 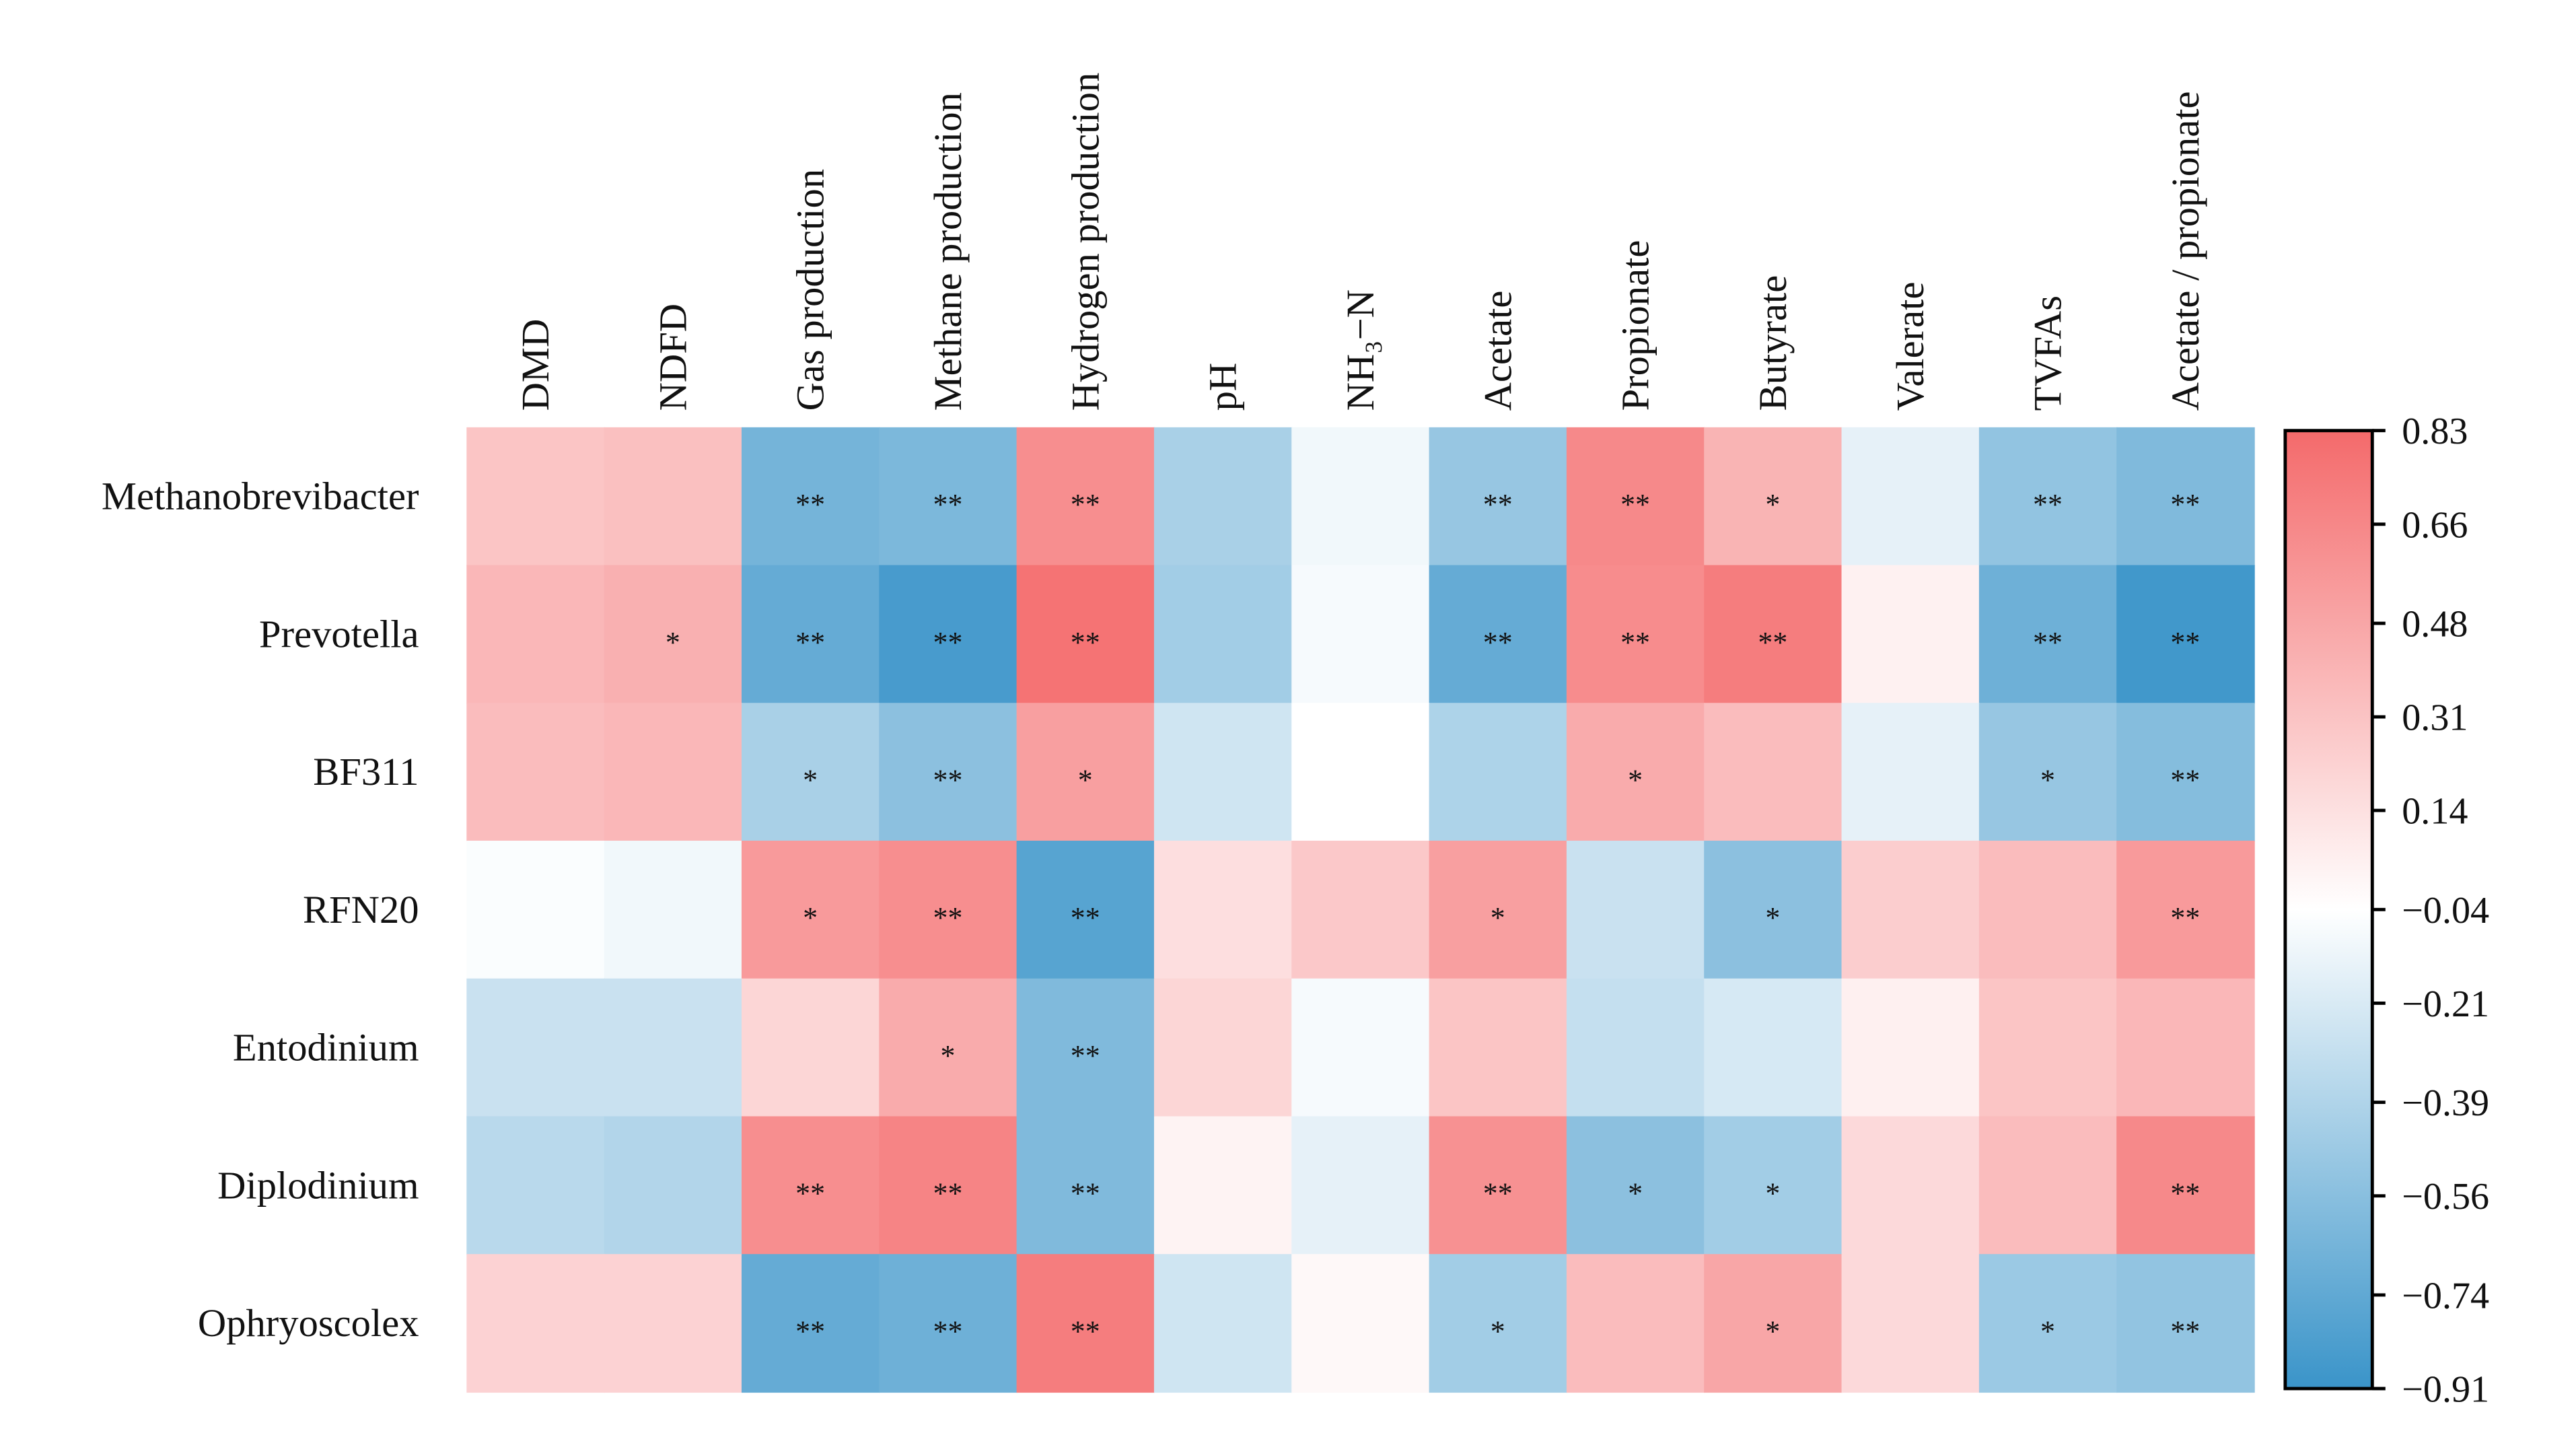 I want to click on colorbar-tick-label: −0.39, so click(x=2445, y=1103).